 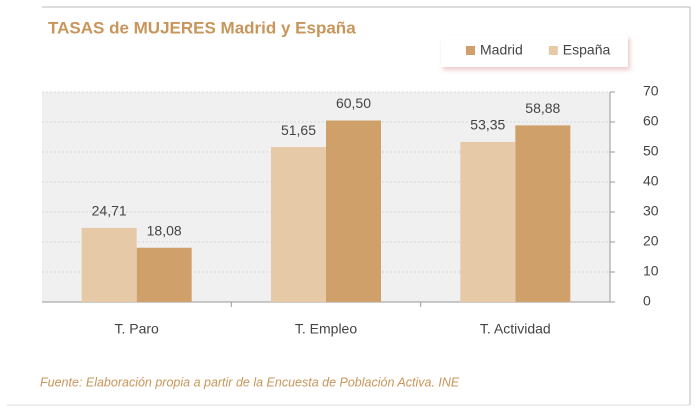 What do you see at coordinates (136, 329) in the screenshot?
I see `x-tick-label: T. Paro` at bounding box center [136, 329].